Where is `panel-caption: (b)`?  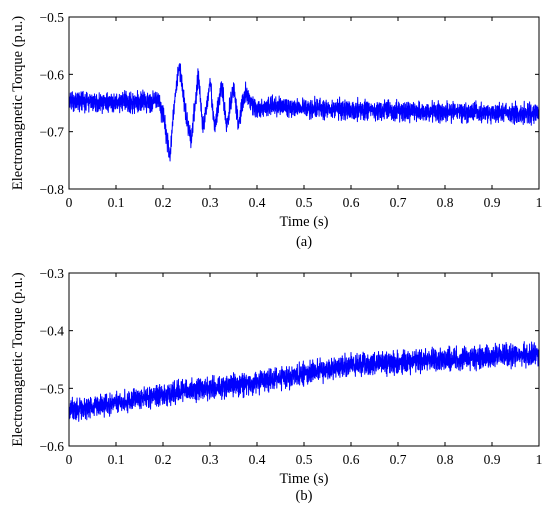
panel-caption: (b) is located at coordinates (304, 496).